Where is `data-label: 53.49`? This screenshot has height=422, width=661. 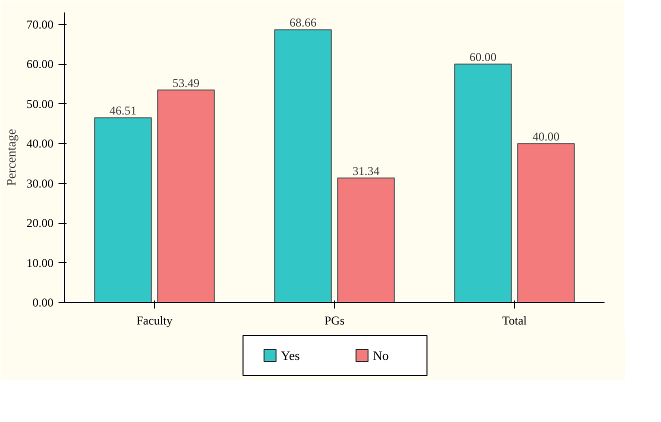
data-label: 53.49 is located at coordinates (186, 83).